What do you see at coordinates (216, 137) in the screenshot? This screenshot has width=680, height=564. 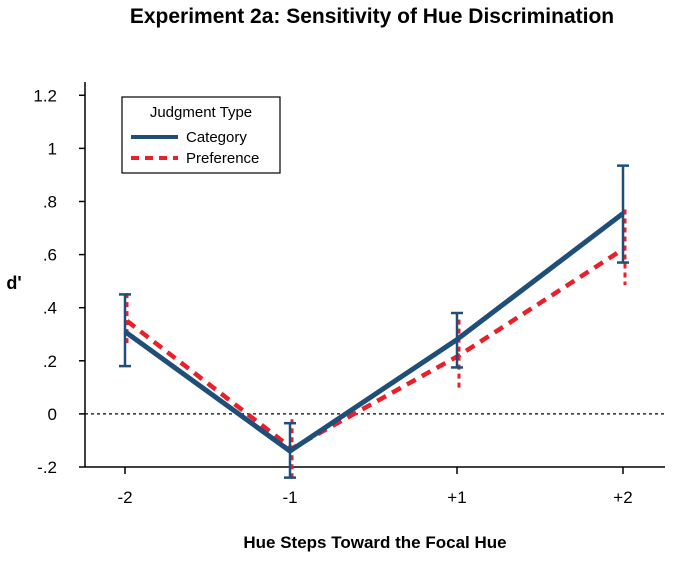 I see `legend-label-category: Category` at bounding box center [216, 137].